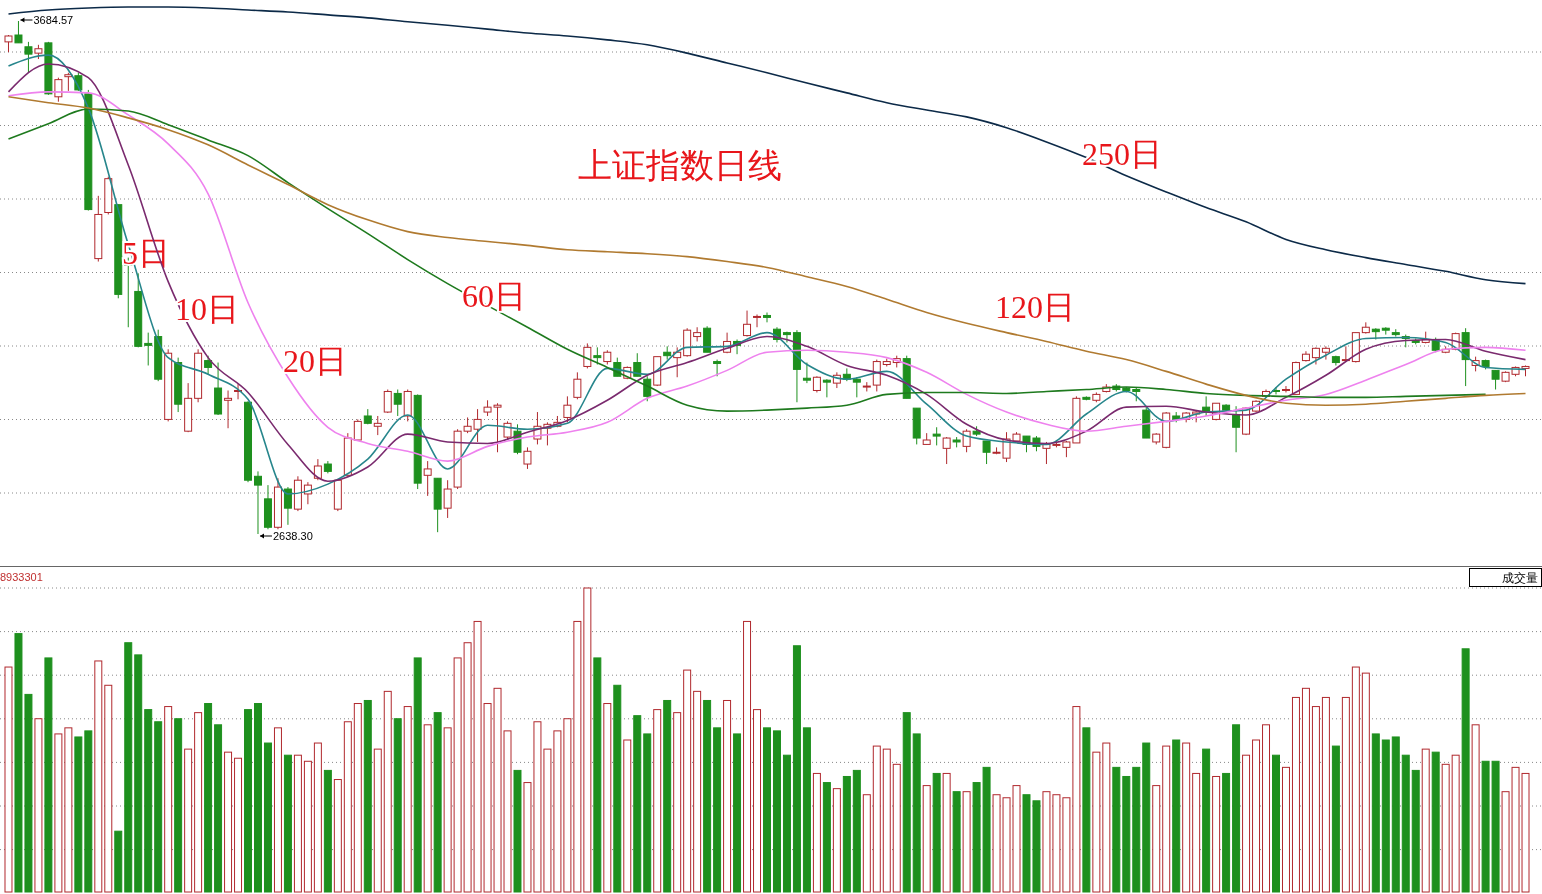 The image size is (1542, 894). What do you see at coordinates (315, 361) in the screenshot?
I see `series-label: 20日` at bounding box center [315, 361].